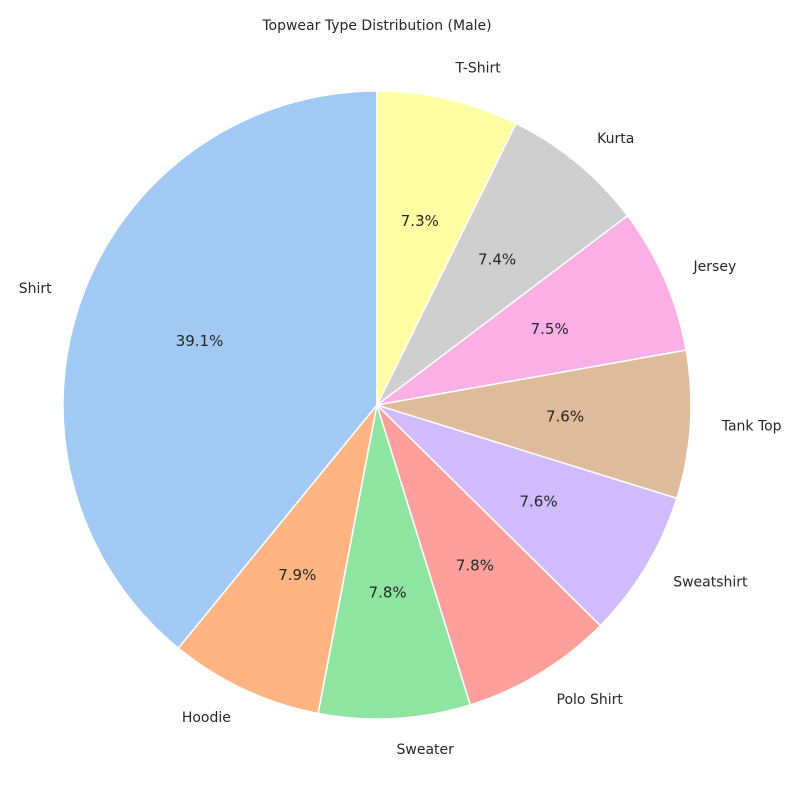 Image resolution: width=800 pixels, height=800 pixels. What do you see at coordinates (715, 267) in the screenshot?
I see `slice-label-jersey: Jersey` at bounding box center [715, 267].